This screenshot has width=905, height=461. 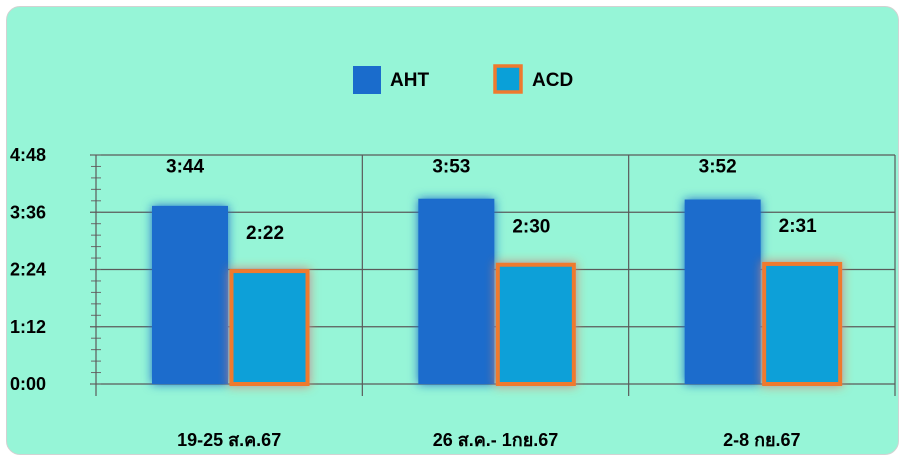 I want to click on legend-label-aht: AHT, so click(x=409, y=80).